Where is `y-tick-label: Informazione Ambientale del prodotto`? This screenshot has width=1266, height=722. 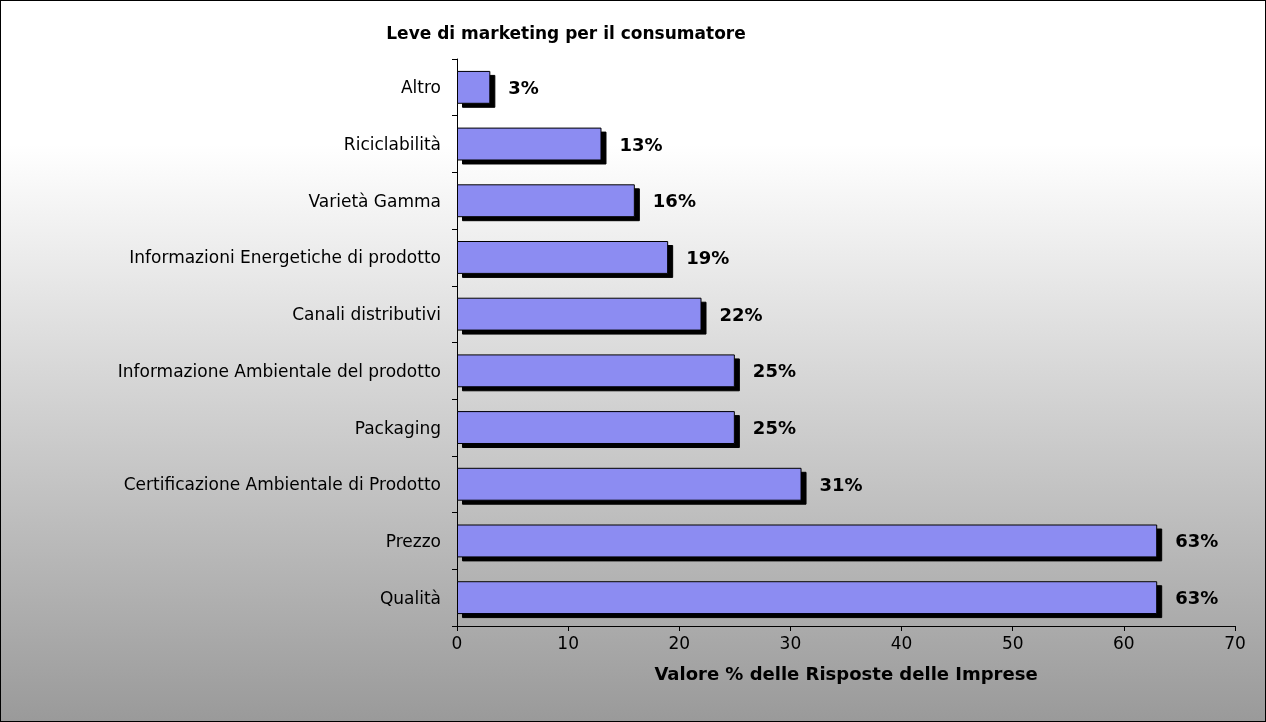
y-tick-label: Informazione Ambientale del prodotto is located at coordinates (279, 370).